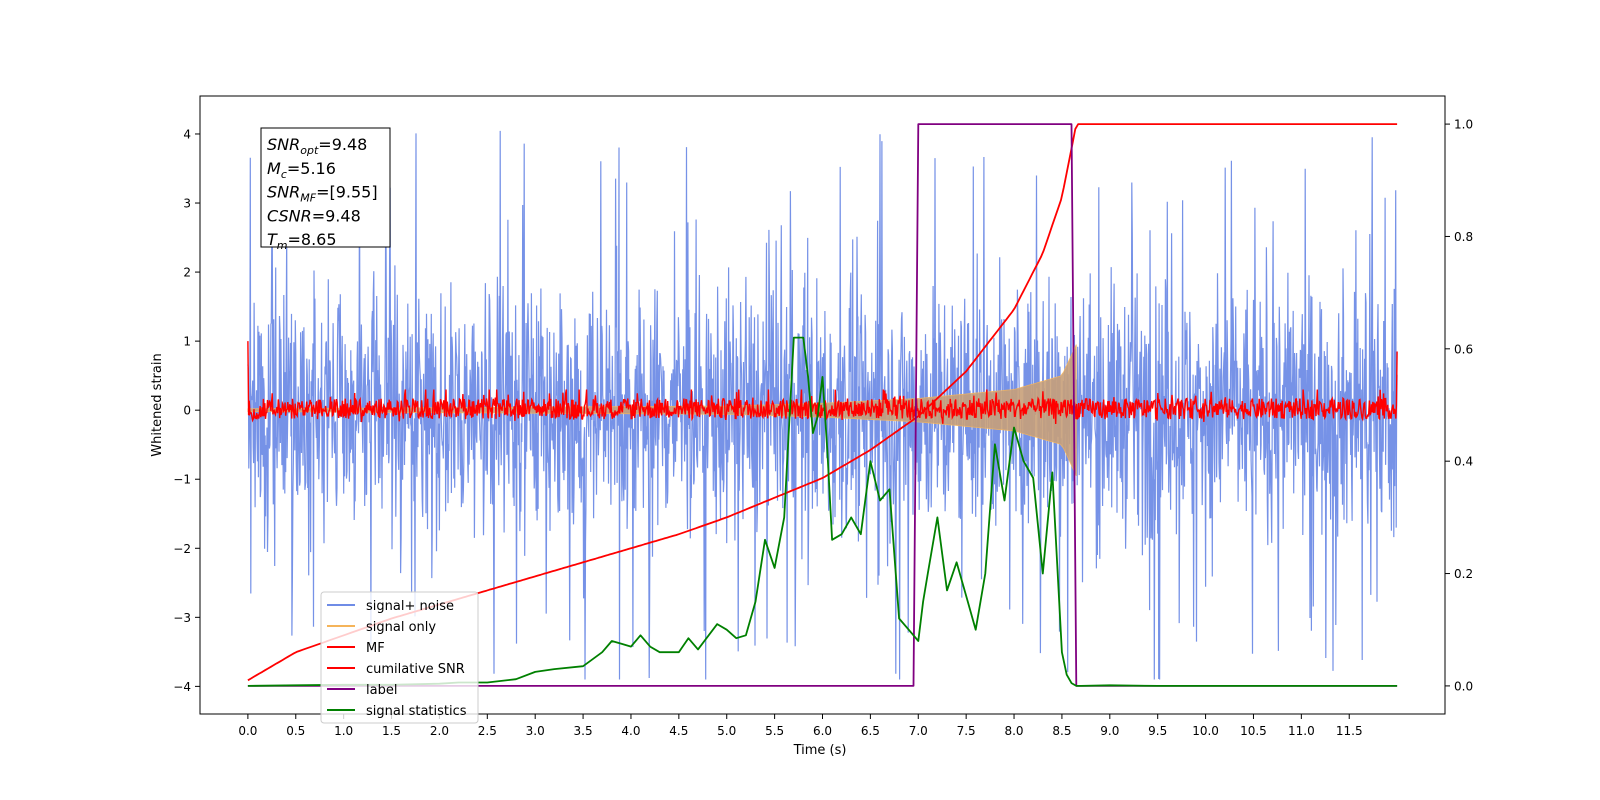  What do you see at coordinates (583, 731) in the screenshot?
I see `x-tick-label: 3.5` at bounding box center [583, 731].